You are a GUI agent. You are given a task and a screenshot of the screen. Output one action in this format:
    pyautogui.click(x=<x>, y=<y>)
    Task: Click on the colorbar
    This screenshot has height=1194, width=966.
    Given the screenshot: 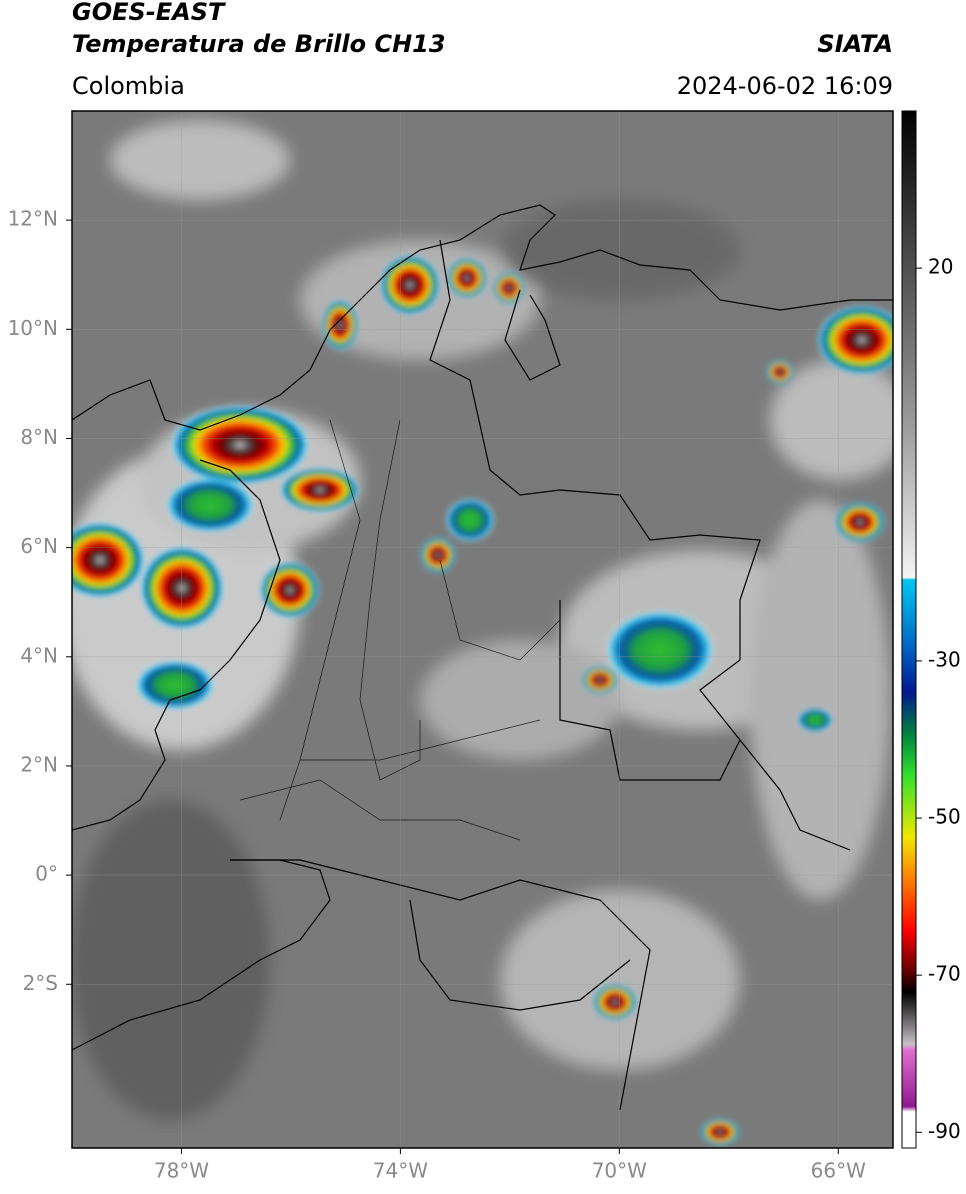 What is the action you would take?
    pyautogui.click(x=909, y=629)
    